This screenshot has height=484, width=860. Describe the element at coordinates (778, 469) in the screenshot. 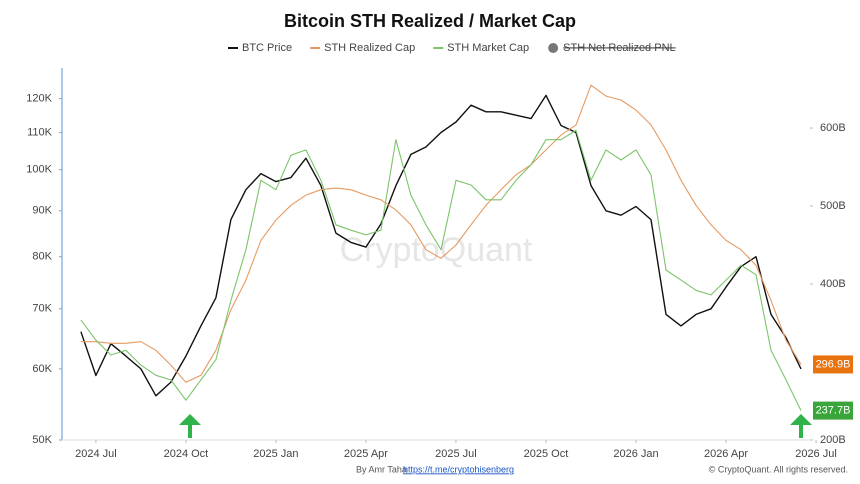

I see `copyright: © CryptoQuant. All rights reserved.` at that location.